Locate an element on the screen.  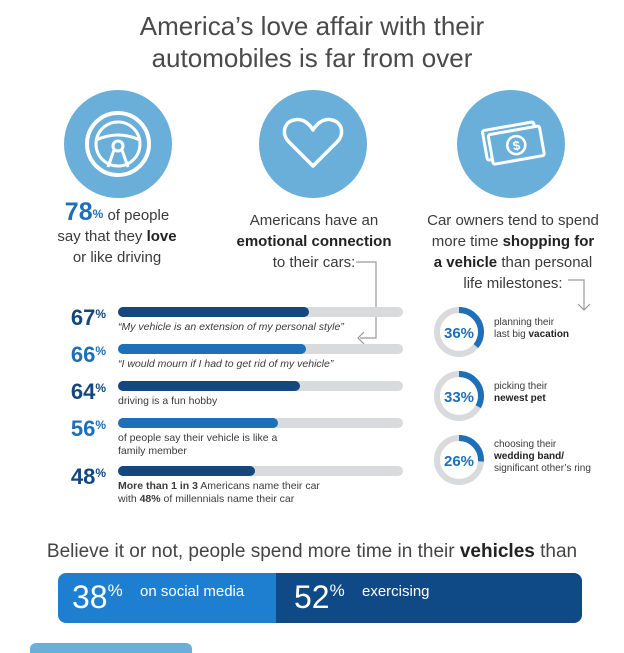
bottom-text-c: than is located at coordinates (556, 551).